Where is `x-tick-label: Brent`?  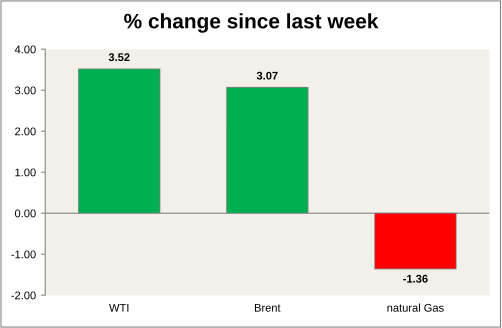 x-tick-label: Brent is located at coordinates (267, 308).